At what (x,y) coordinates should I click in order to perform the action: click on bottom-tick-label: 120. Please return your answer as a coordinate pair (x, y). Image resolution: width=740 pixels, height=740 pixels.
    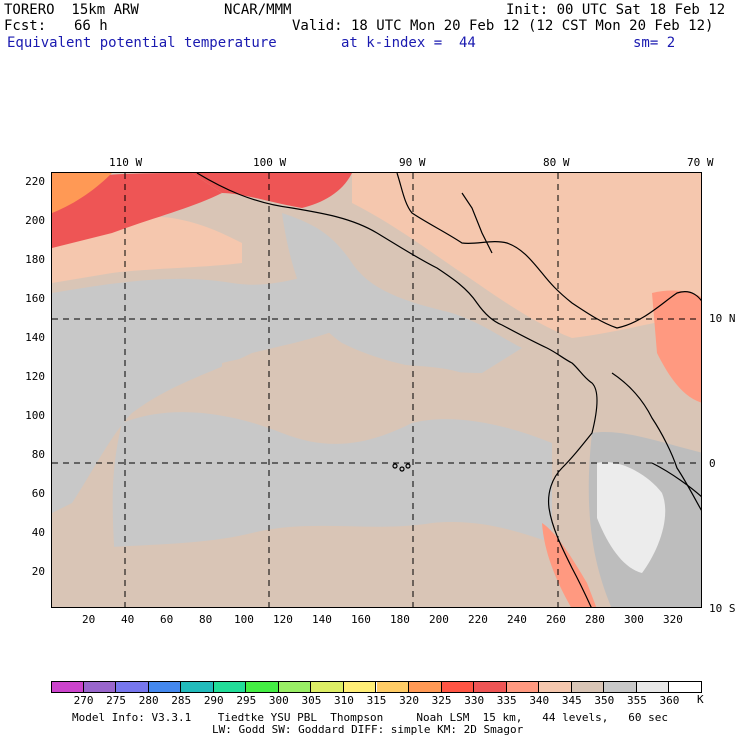
    Looking at the image, I should click on (283, 619).